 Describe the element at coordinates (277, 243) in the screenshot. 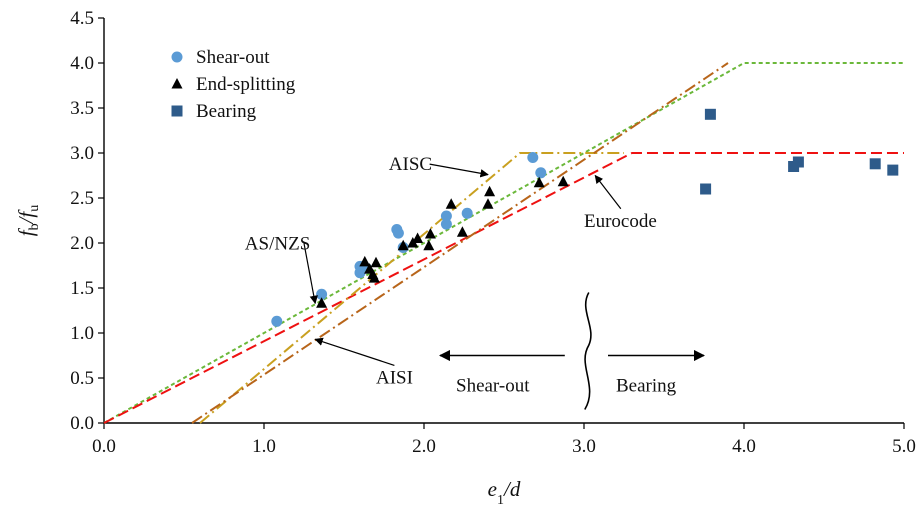

I see `annotation-as-nzs: AS/NZS` at that location.